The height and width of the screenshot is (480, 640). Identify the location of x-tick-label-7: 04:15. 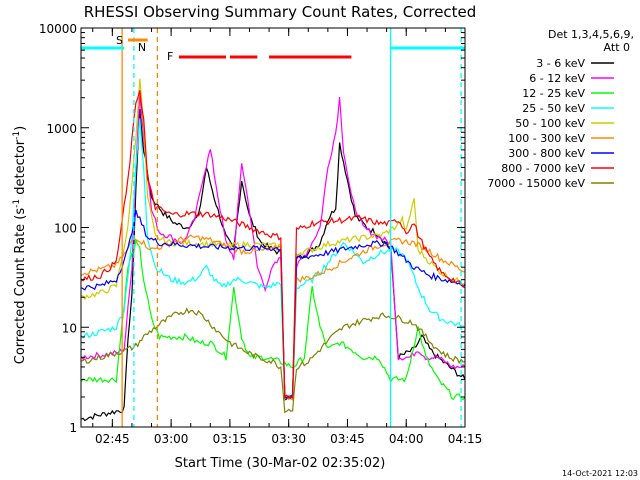
(465, 439).